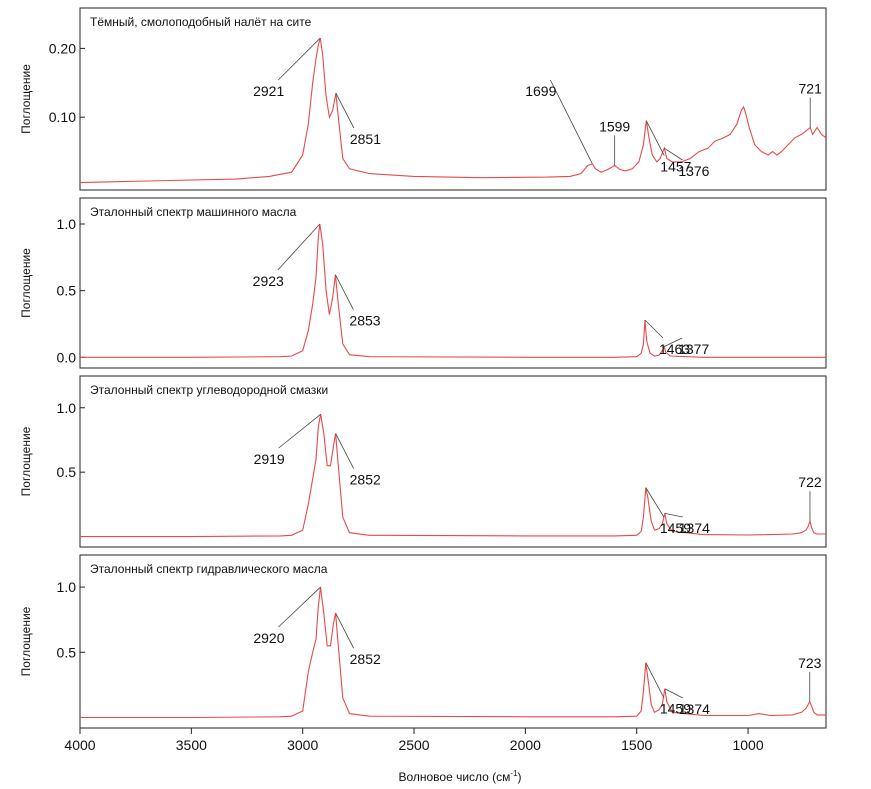  Describe the element at coordinates (191, 745) in the screenshot. I see `x-tick-label: 3500` at that location.